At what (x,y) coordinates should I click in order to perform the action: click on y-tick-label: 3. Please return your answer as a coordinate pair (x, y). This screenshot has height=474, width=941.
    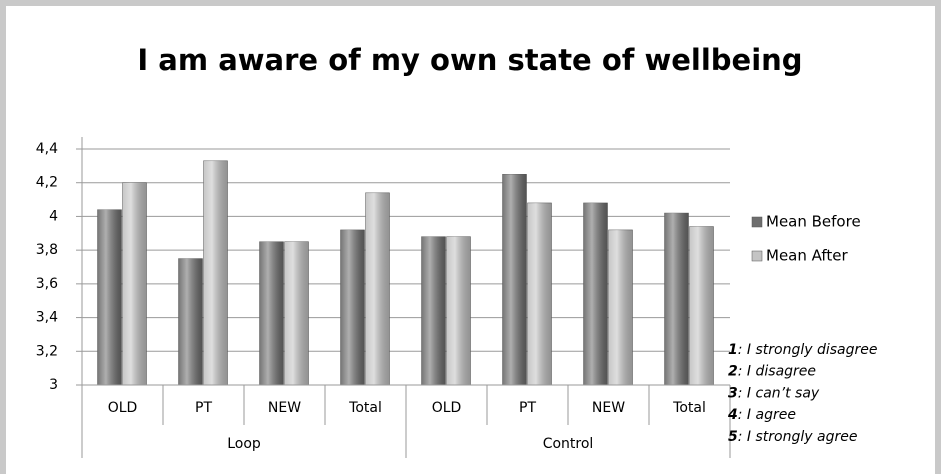
    Looking at the image, I should click on (53, 385).